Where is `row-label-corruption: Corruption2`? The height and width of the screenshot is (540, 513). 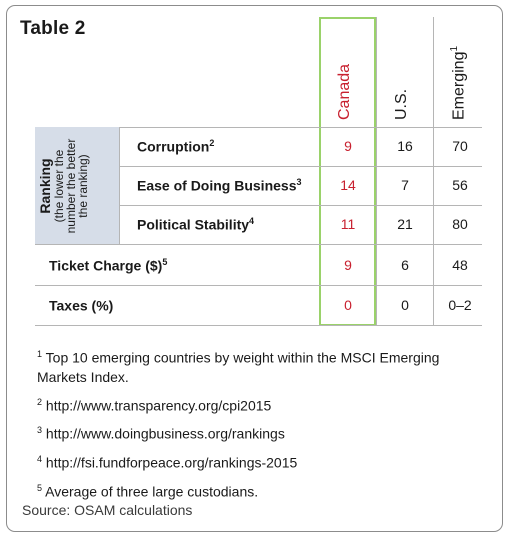
row-label-corruption: Corruption2 is located at coordinates (176, 146).